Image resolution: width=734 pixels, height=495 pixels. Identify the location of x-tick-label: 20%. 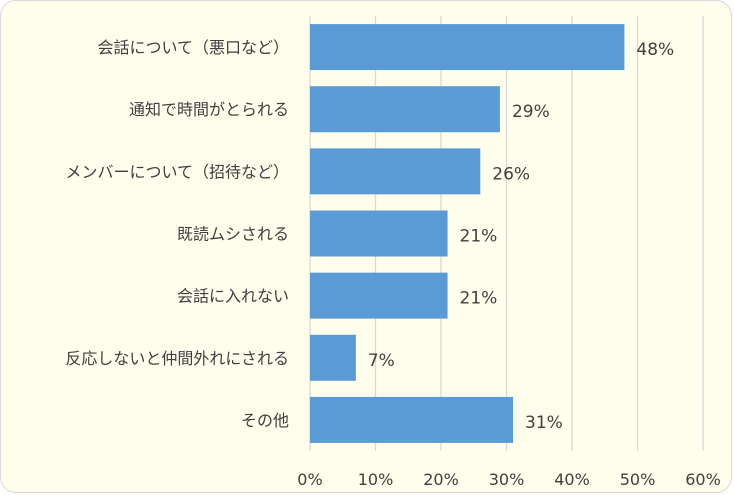
(441, 479).